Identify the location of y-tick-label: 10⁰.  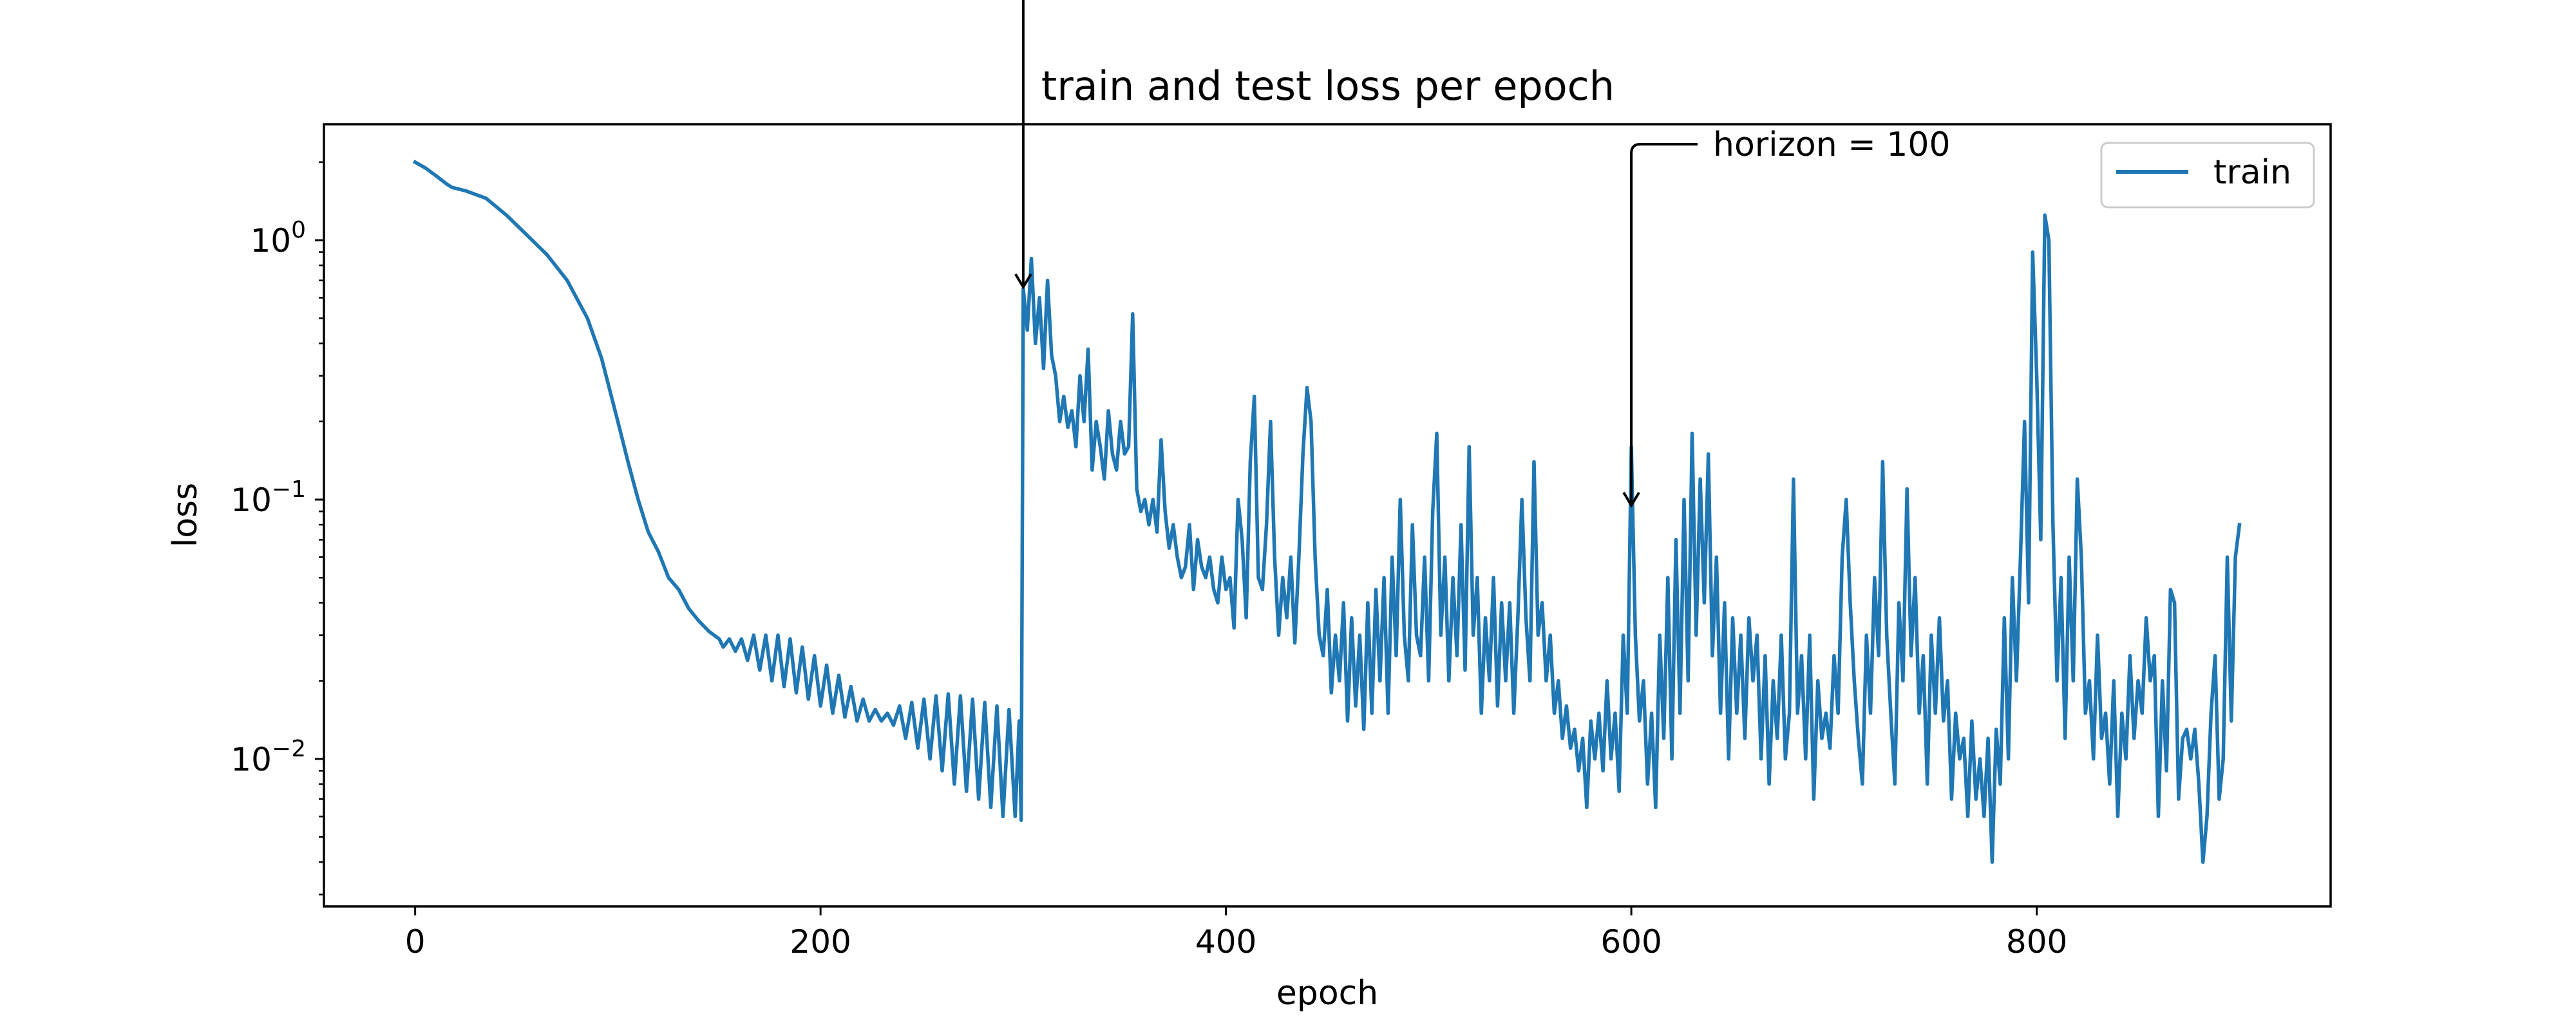
(278, 238).